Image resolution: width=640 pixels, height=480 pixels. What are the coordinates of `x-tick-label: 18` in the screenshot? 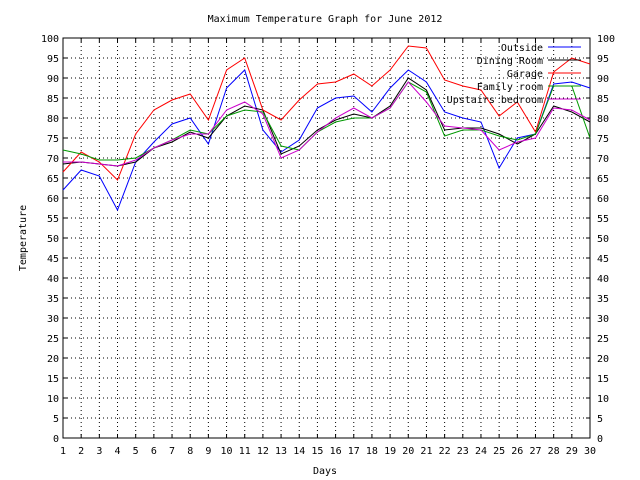 It's located at (372, 451).